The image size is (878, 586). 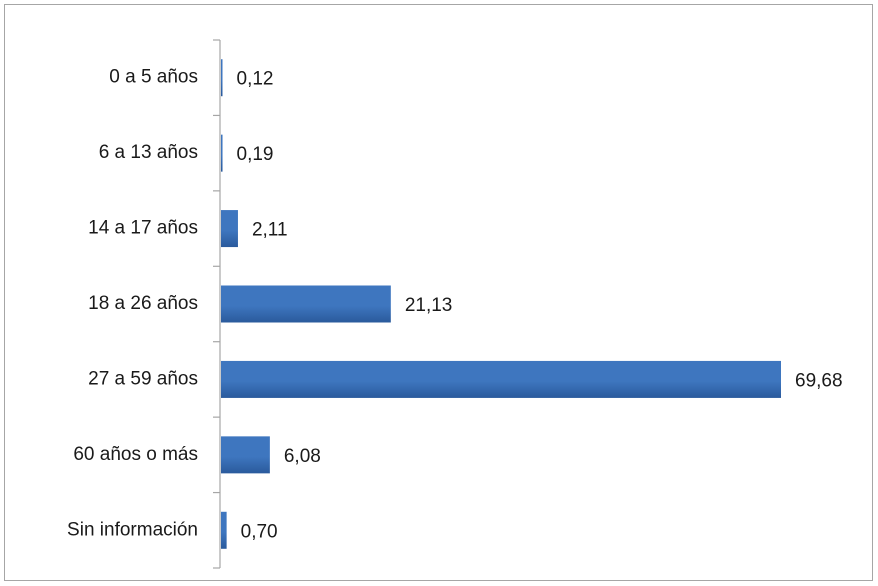 I want to click on data-label: 2,11, so click(x=270, y=230).